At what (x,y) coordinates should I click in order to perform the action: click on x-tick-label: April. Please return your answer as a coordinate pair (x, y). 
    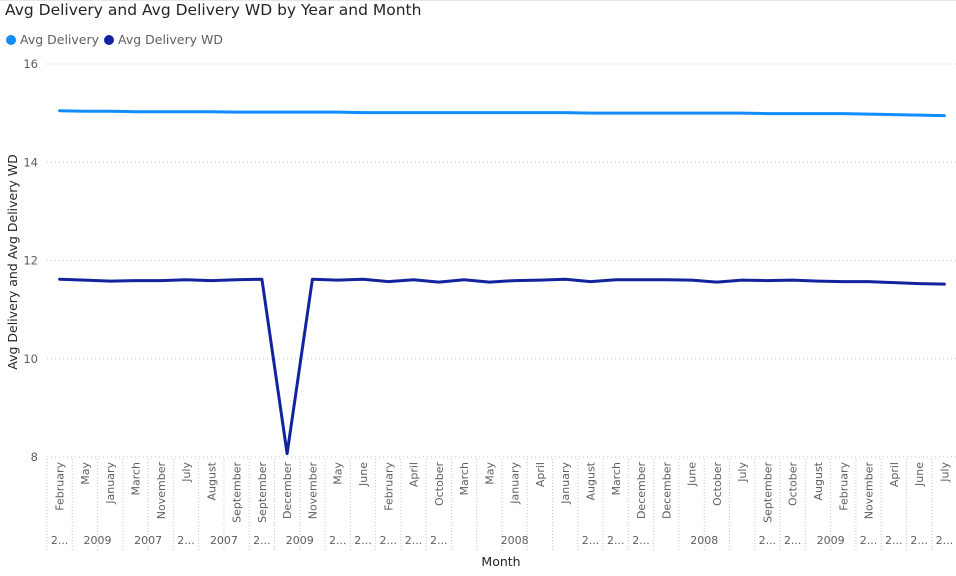
    Looking at the image, I should click on (414, 474).